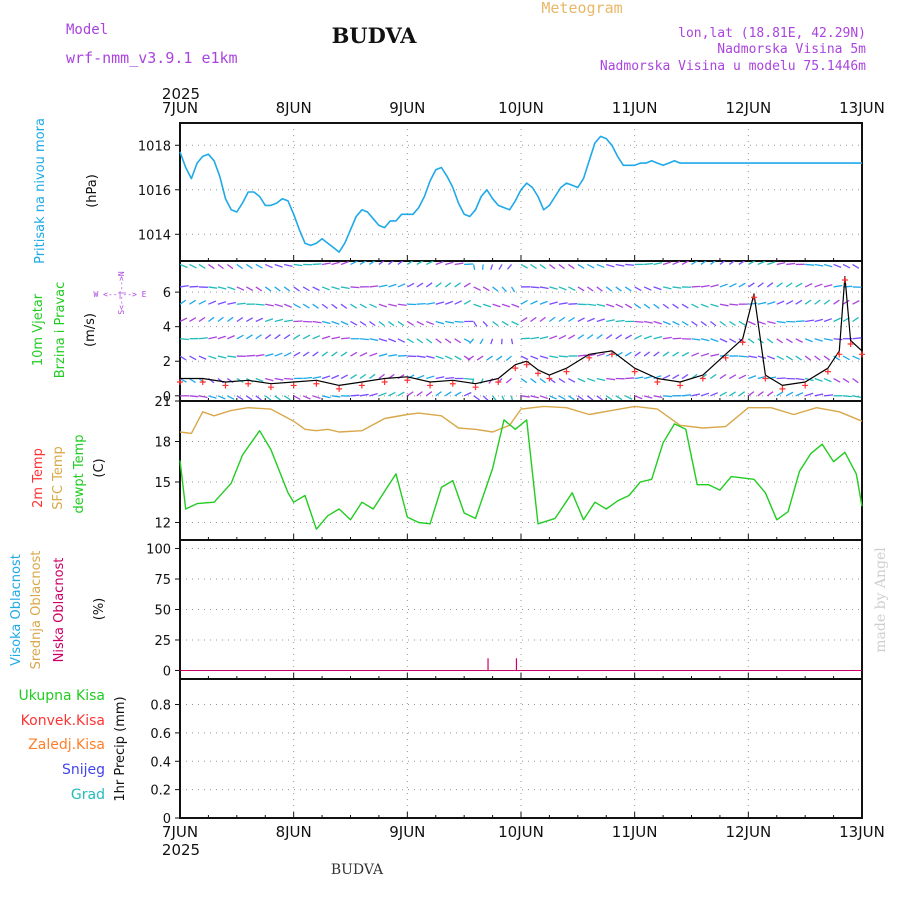 The width and height of the screenshot is (900, 900). I want to click on cloud-ylabel-low: Niska Oblacnost, so click(59, 610).